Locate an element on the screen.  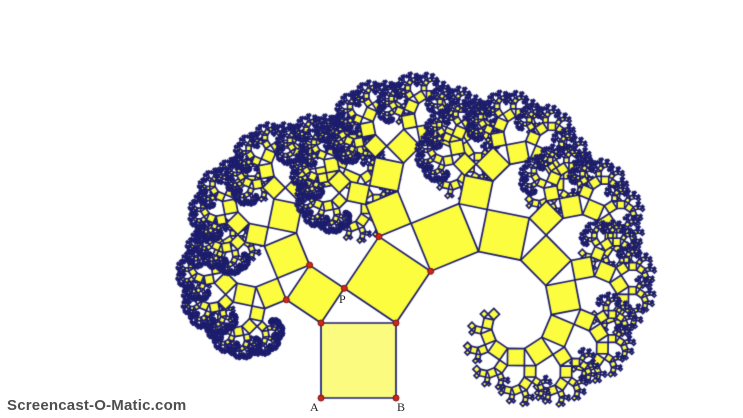
screencast-o-matic-watermark: Screencast-O-Matic.com is located at coordinates (97, 405).